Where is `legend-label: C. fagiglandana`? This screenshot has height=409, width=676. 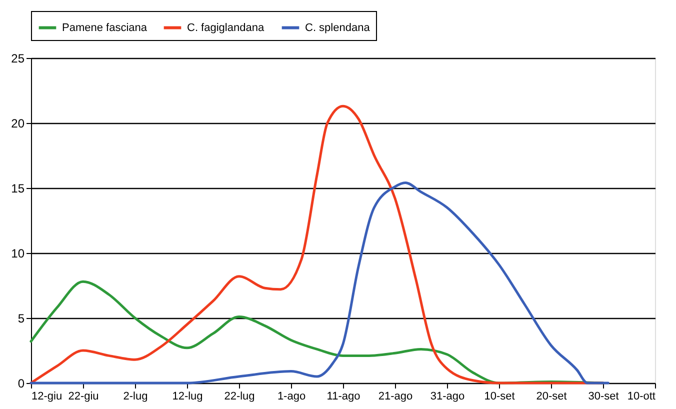
legend-label: C. fagiglandana is located at coordinates (226, 28).